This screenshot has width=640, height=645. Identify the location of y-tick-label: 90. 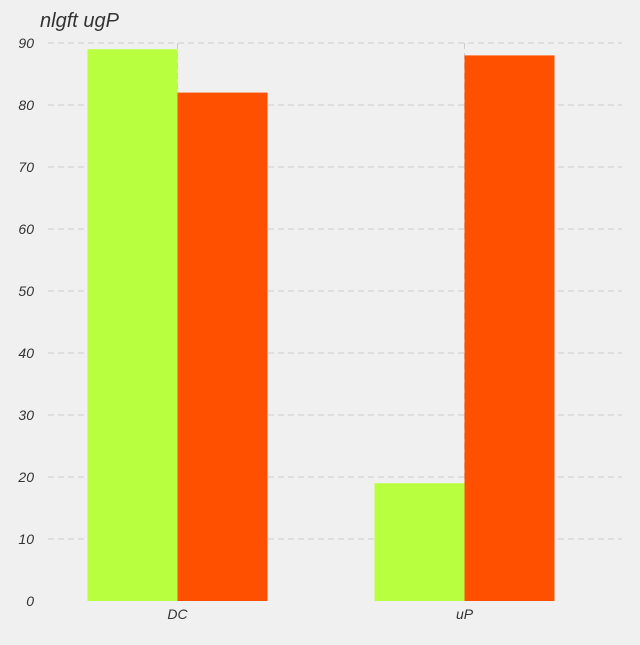
(26, 43).